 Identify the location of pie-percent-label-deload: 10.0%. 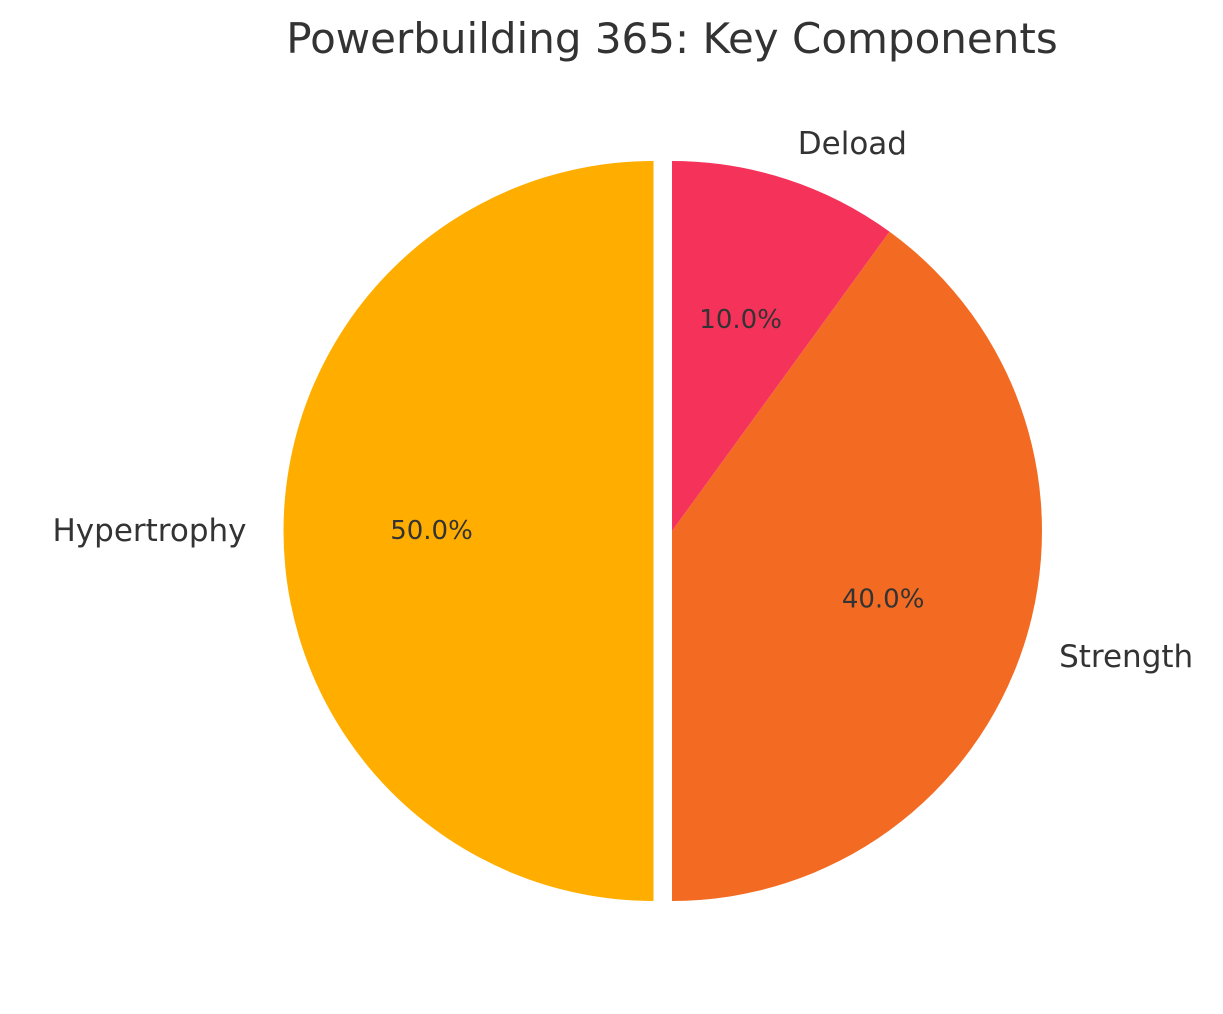
(740, 320).